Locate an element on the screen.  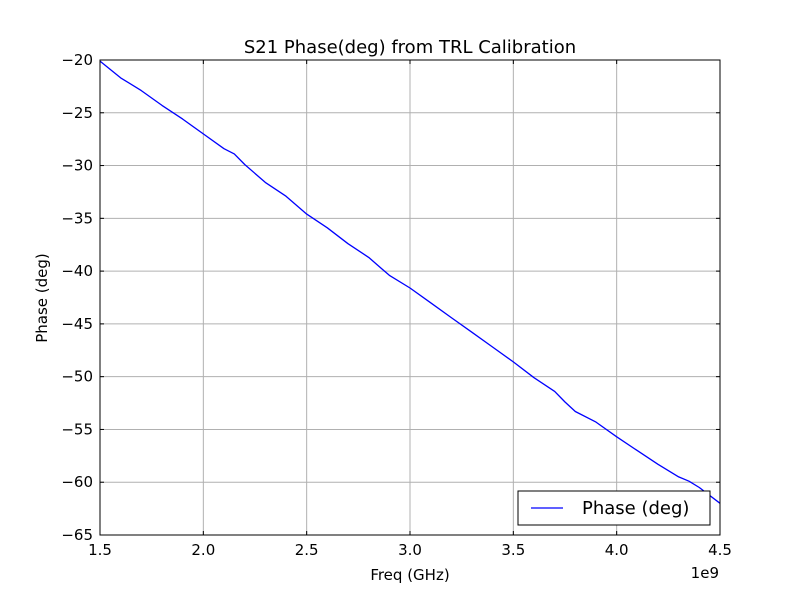
y-tick-label: −50 is located at coordinates (77, 377).